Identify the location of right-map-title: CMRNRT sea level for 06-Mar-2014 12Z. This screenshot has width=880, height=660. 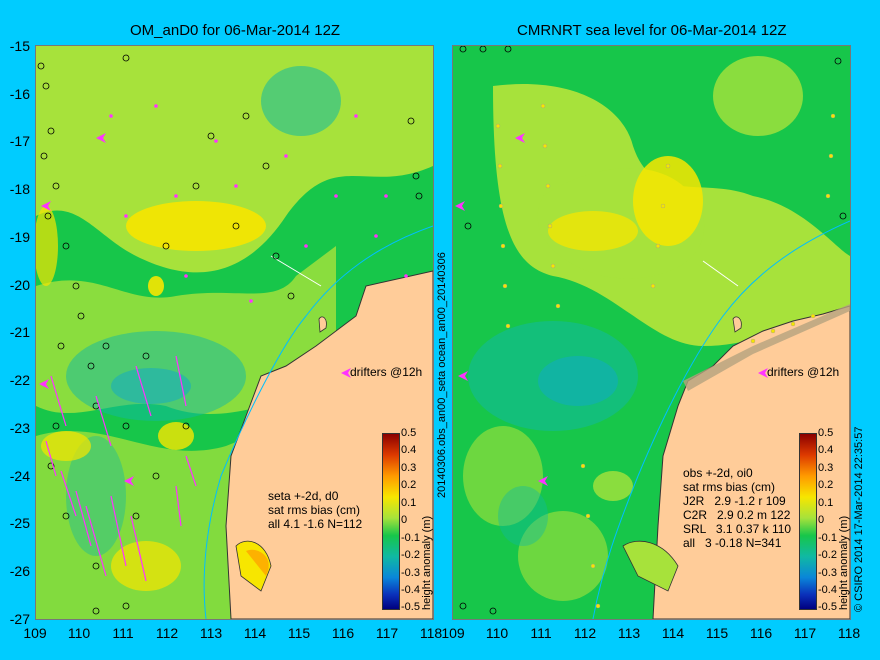
(652, 30).